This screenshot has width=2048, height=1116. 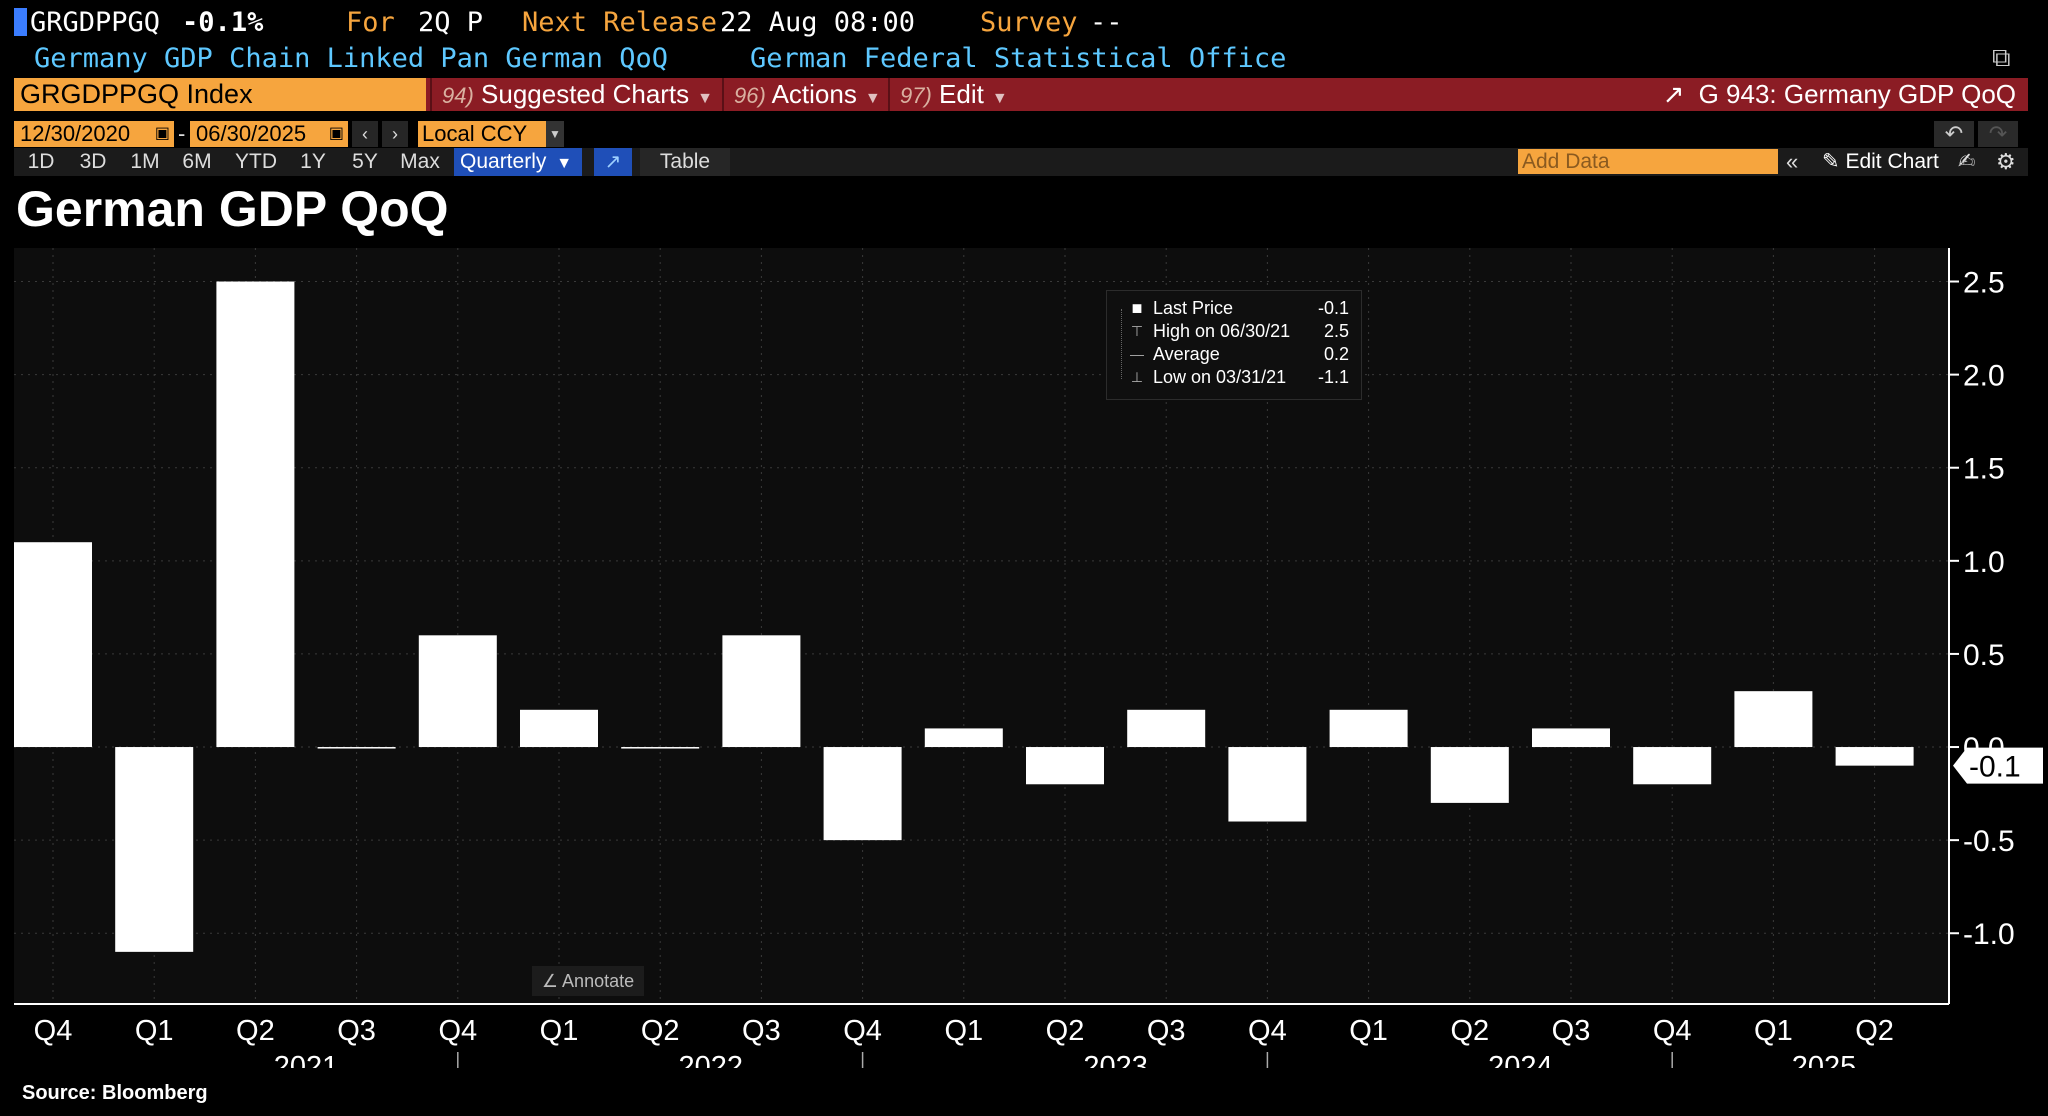 I want to click on start-date-value: 12/30/2020, so click(x=75, y=133).